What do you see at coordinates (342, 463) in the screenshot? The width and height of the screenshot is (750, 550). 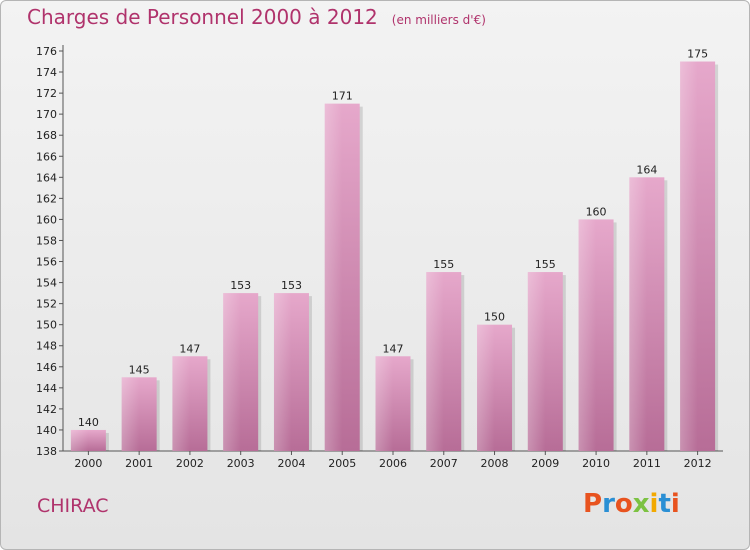 I see `x-tick-label: 2005` at bounding box center [342, 463].